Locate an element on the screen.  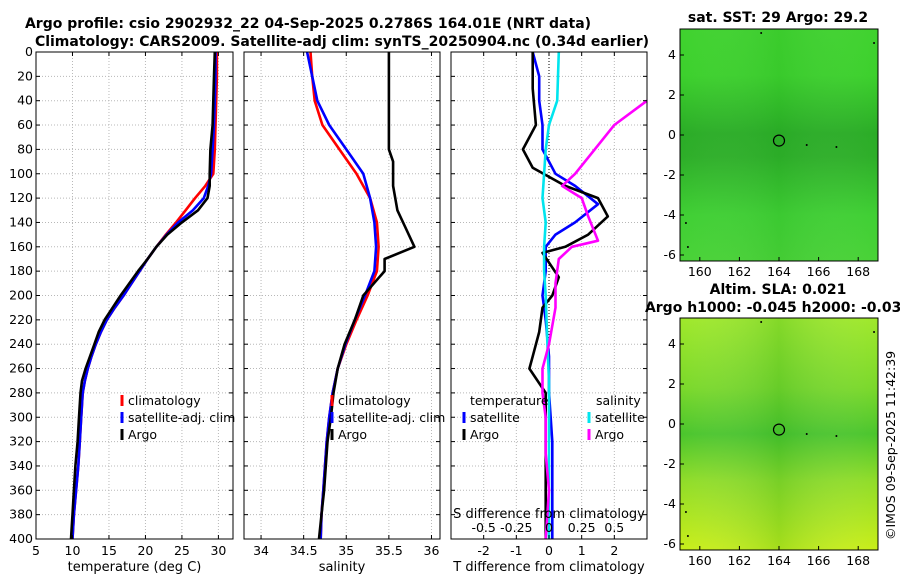
x-tick-label: 10 is located at coordinates (73, 550).